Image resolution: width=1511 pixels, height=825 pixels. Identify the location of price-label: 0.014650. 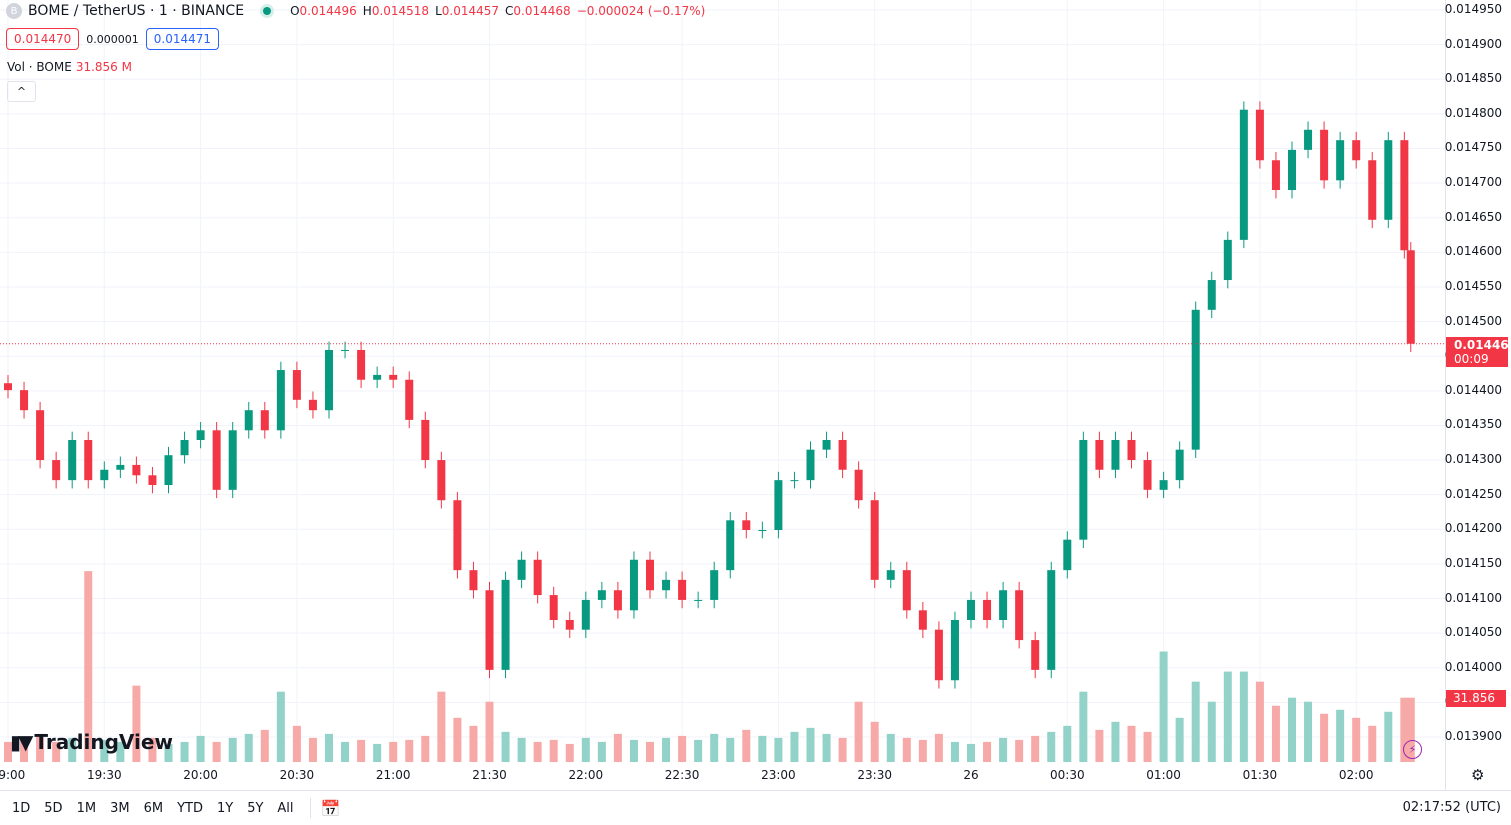
(1473, 216).